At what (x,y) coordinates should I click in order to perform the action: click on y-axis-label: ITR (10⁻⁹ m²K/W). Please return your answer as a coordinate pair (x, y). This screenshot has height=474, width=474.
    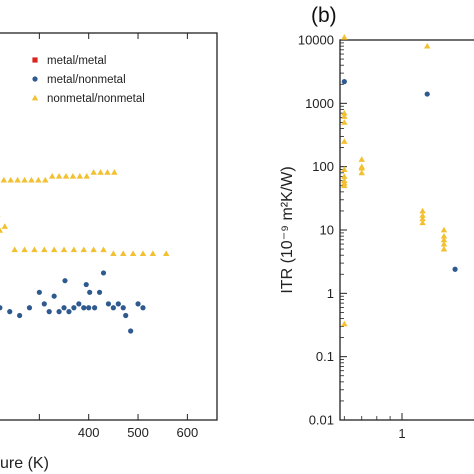
    Looking at the image, I should click on (287, 229).